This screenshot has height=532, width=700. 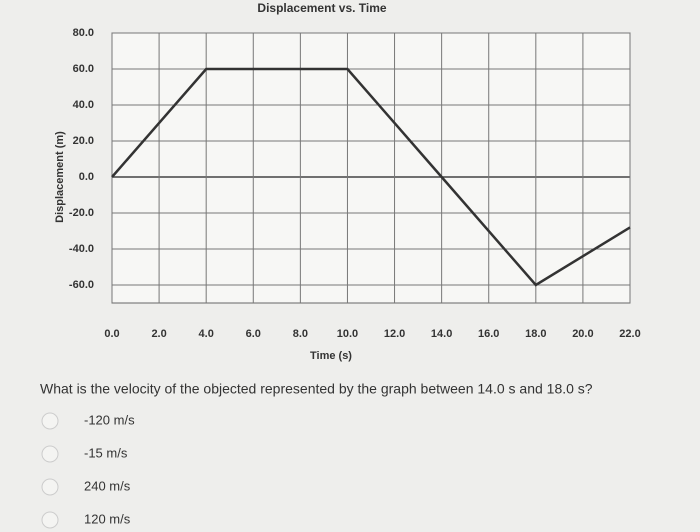 I want to click on x-tick-label: 18.0, so click(x=535, y=334).